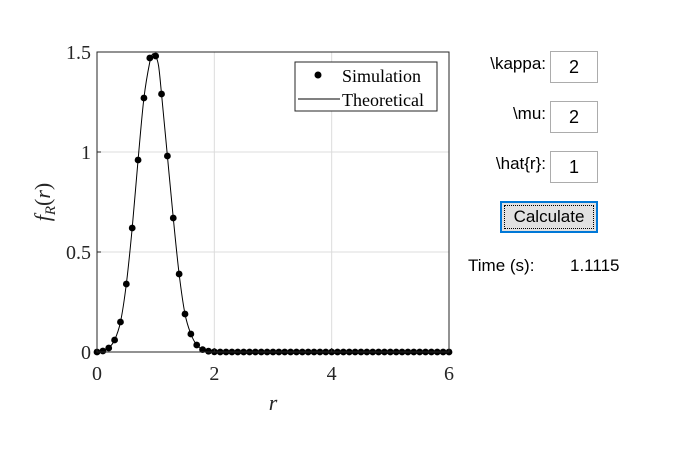 The height and width of the screenshot is (451, 700). What do you see at coordinates (574, 167) in the screenshot?
I see `rhat-input` at bounding box center [574, 167].